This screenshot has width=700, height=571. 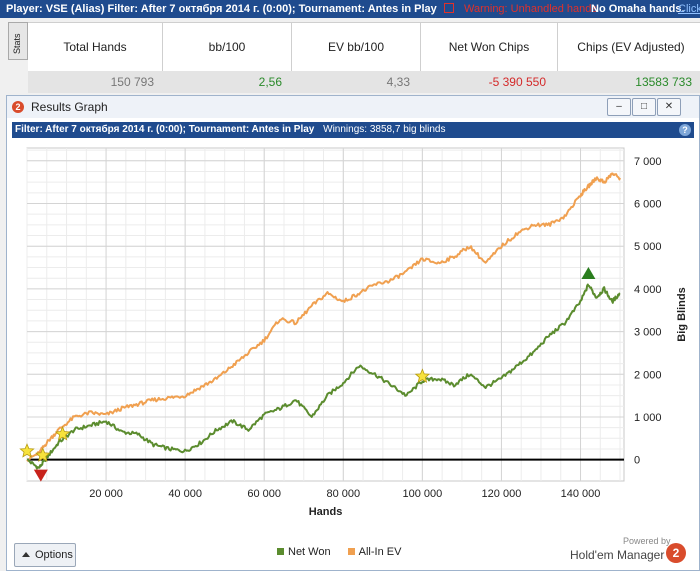 What do you see at coordinates (17, 43) in the screenshot?
I see `stats-tab-label: Stats` at bounding box center [17, 43].